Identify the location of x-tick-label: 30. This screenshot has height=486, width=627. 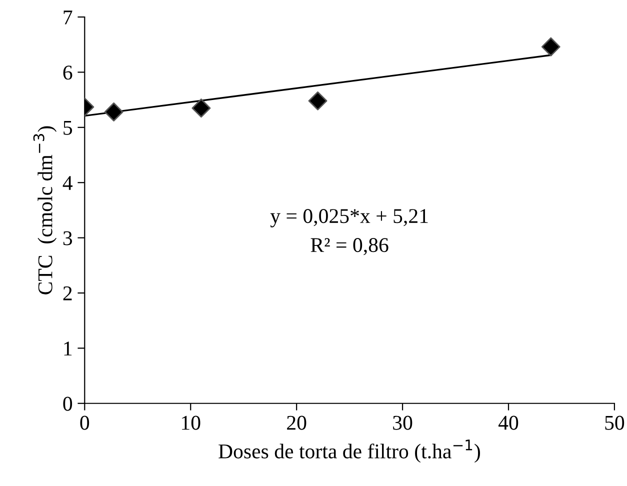
(402, 423).